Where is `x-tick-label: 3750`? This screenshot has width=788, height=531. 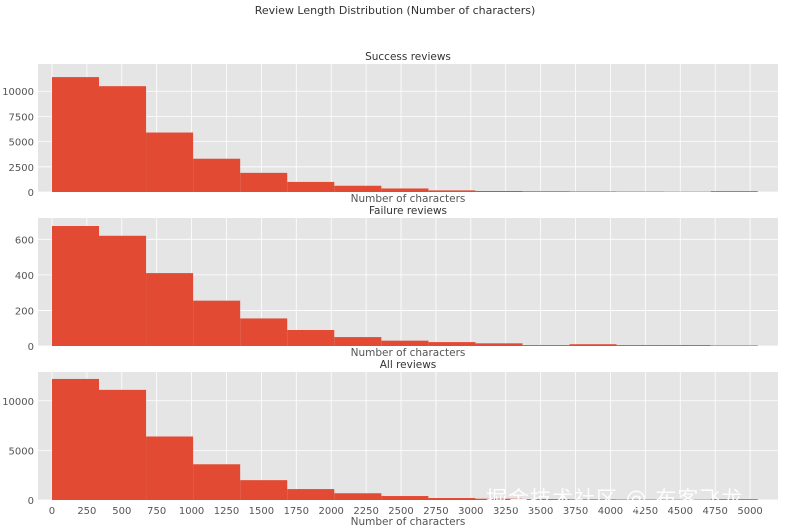
x-tick-label: 3750 is located at coordinates (575, 511).